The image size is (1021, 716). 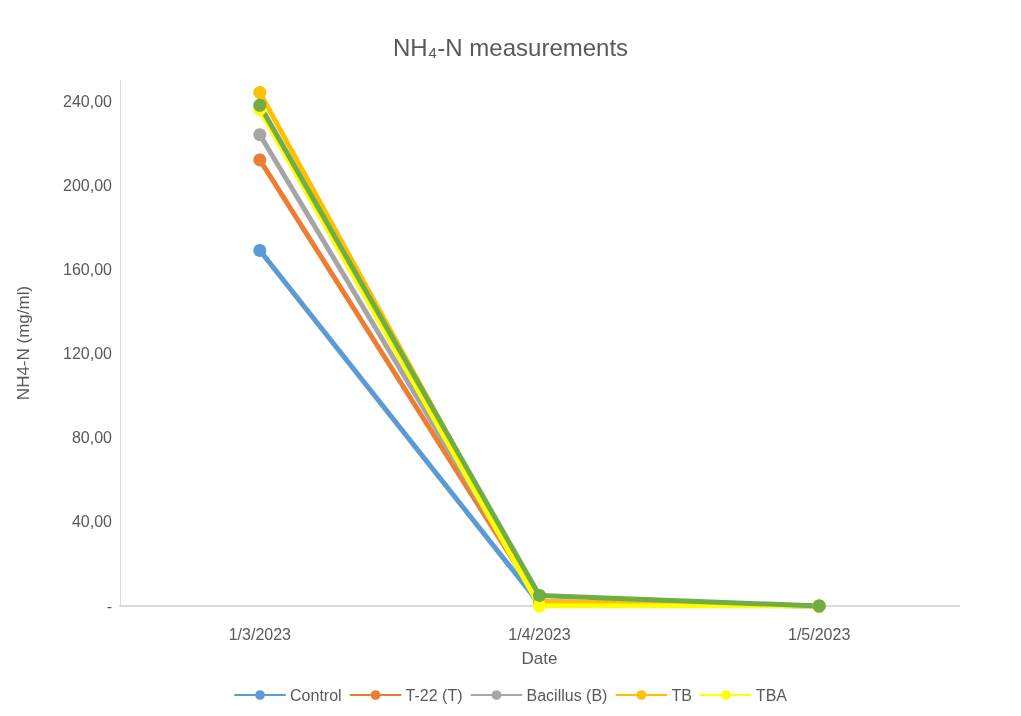 I want to click on legend-label: Bacillus (B), so click(x=567, y=695).